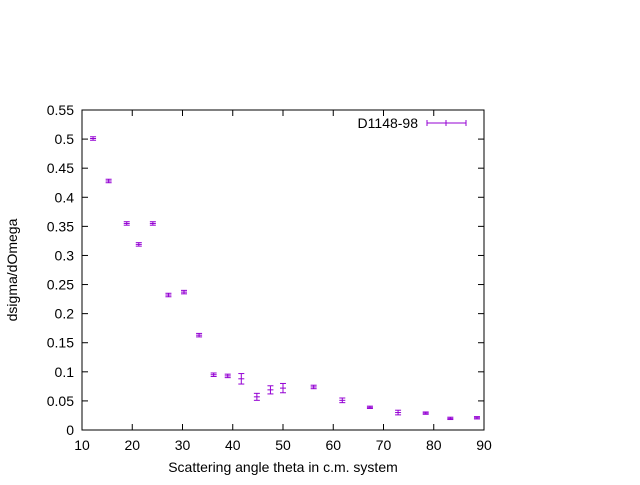 The image size is (640, 485). I want to click on y-tick-label: 0.3, so click(65, 255).